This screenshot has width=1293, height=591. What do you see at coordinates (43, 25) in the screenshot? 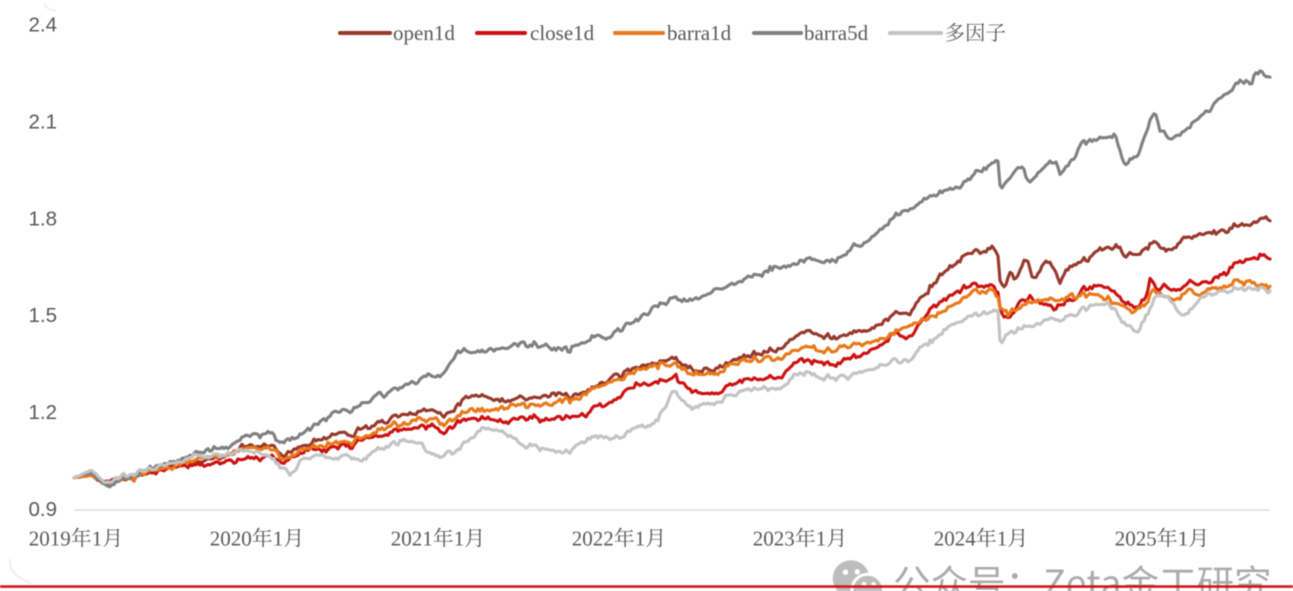
I see `svg-text: 2.4` at bounding box center [43, 25].